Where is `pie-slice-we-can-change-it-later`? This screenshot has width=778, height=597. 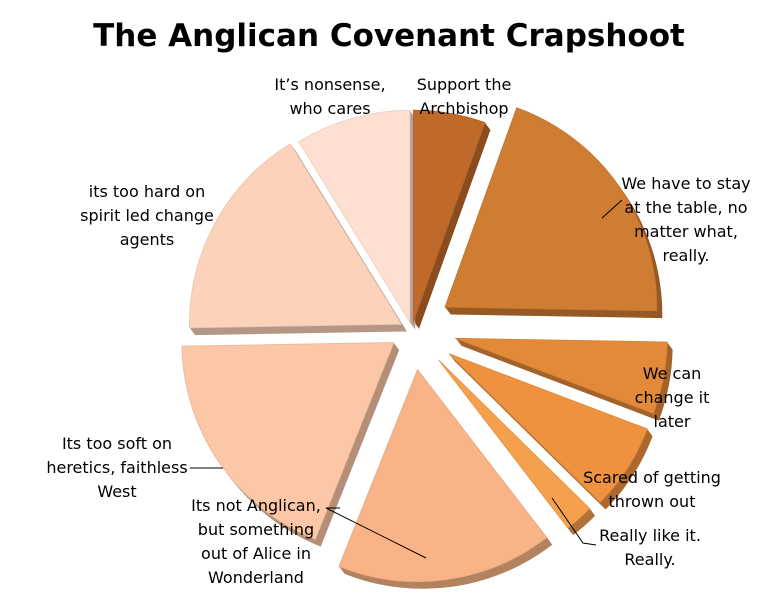
pie-slice-we-can-change-it-later is located at coordinates (561, 376).